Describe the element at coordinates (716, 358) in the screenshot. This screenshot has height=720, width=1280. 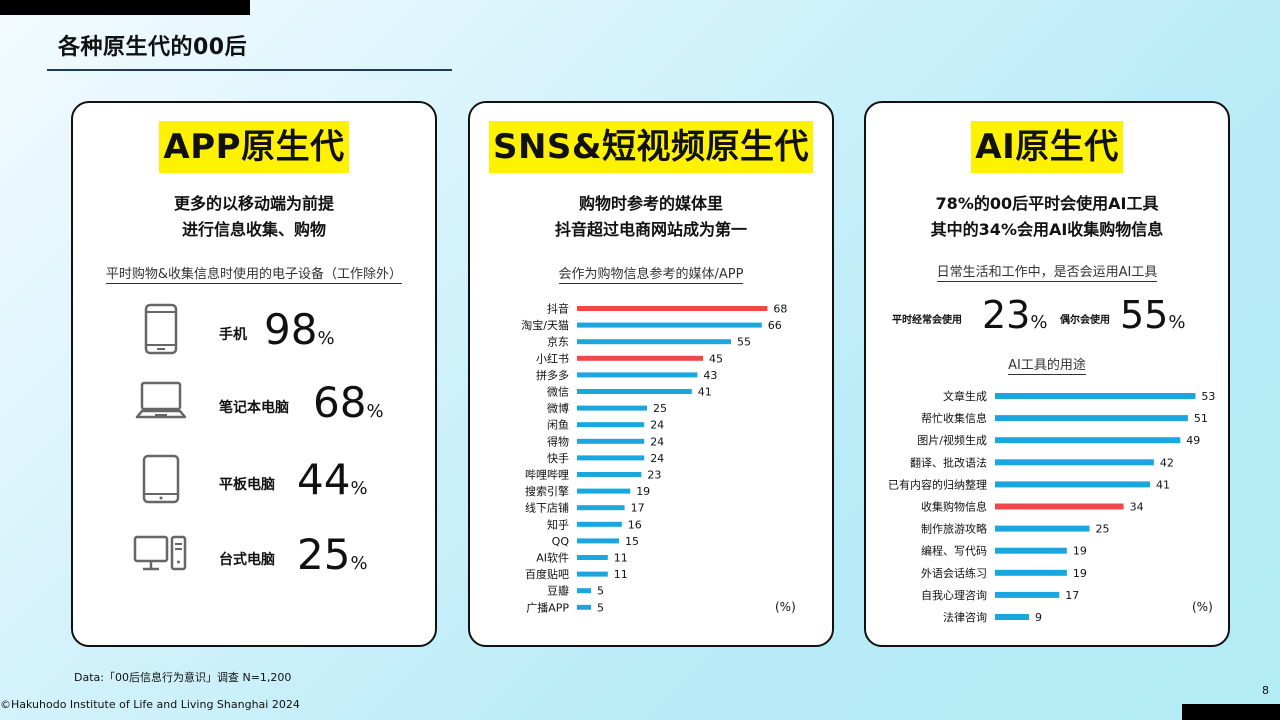
I see `sns-value-label: 45` at that location.